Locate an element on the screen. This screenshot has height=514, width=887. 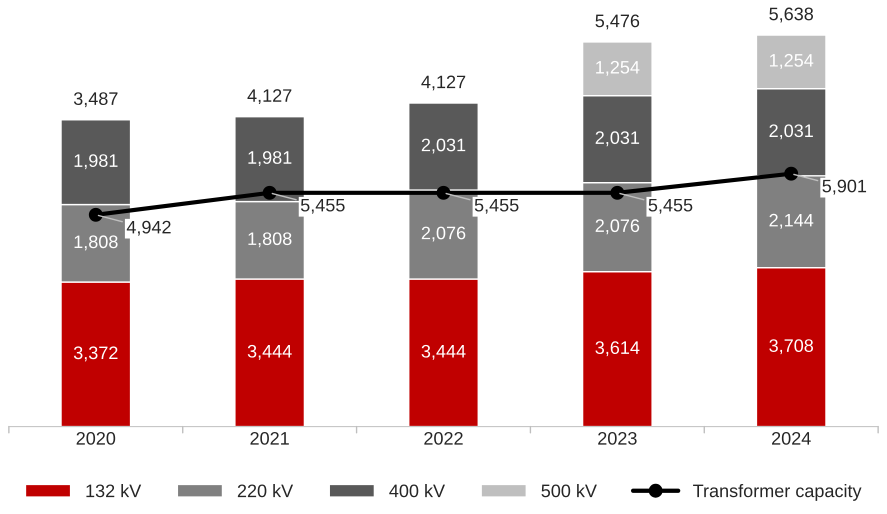
legend-label: Transformer capacity is located at coordinates (777, 492).